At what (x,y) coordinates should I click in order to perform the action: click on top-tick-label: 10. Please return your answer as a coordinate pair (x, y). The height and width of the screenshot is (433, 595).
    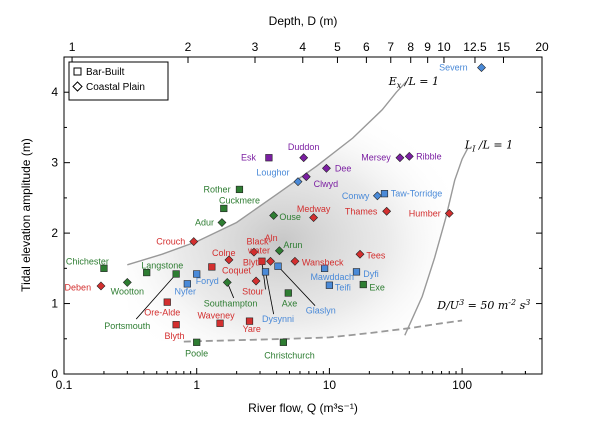
    Looking at the image, I should click on (444, 47).